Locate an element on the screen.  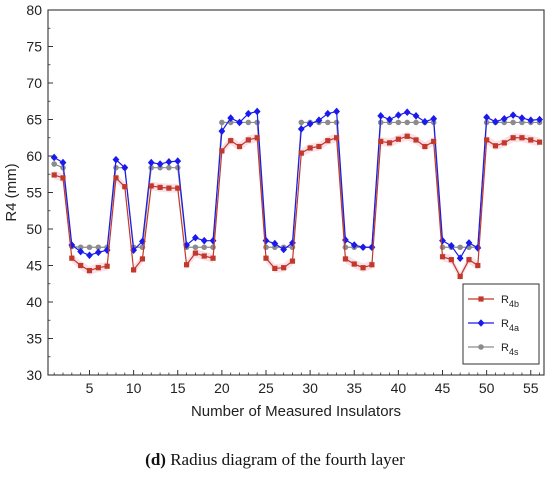
legend-box is located at coordinates (501, 324).